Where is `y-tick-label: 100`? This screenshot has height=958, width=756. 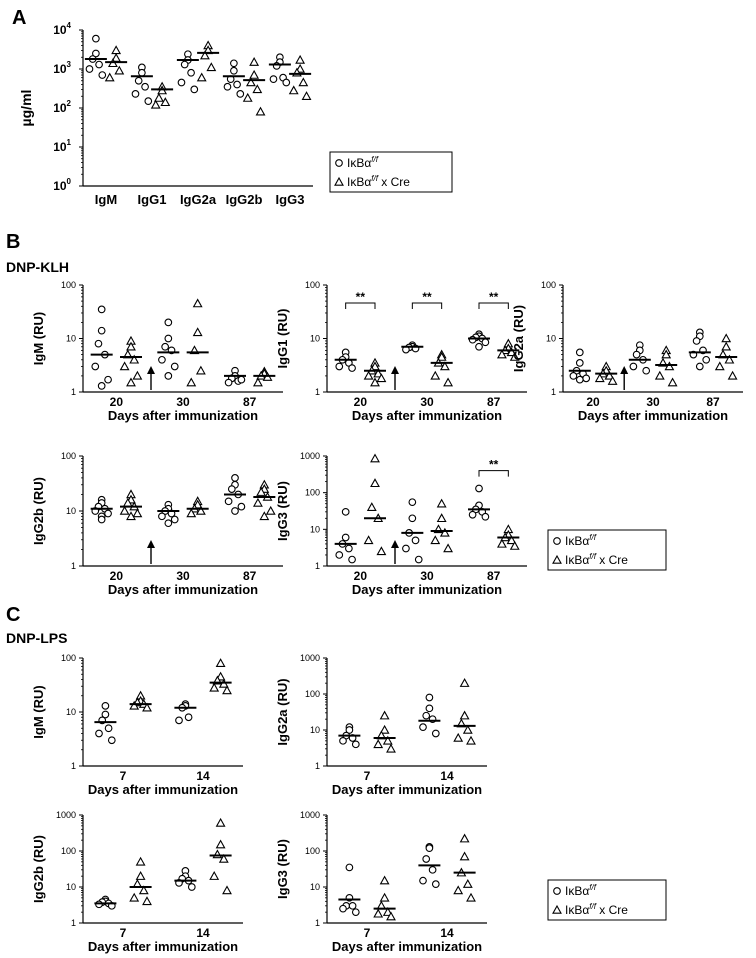 y-tick-label: 100 is located at coordinates (62, 185).